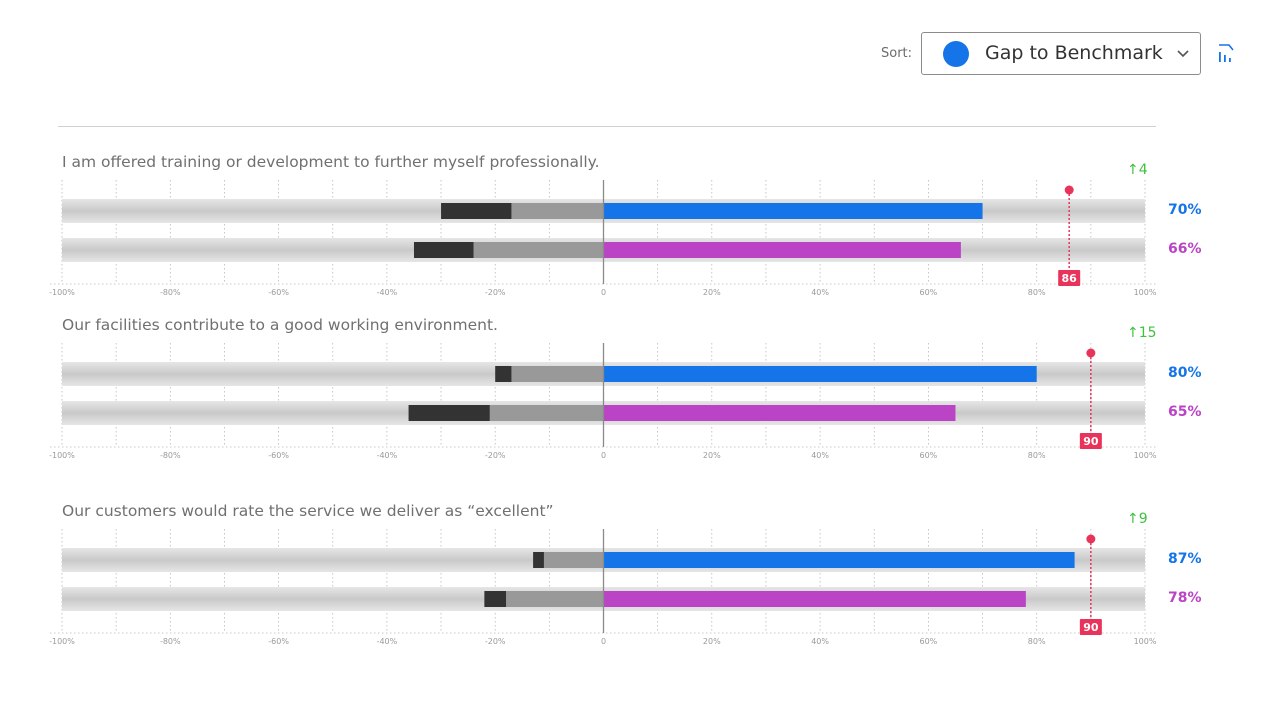 The image size is (1262, 705). What do you see at coordinates (1137, 519) in the screenshot?
I see `trend-indicator: ↑9` at bounding box center [1137, 519].